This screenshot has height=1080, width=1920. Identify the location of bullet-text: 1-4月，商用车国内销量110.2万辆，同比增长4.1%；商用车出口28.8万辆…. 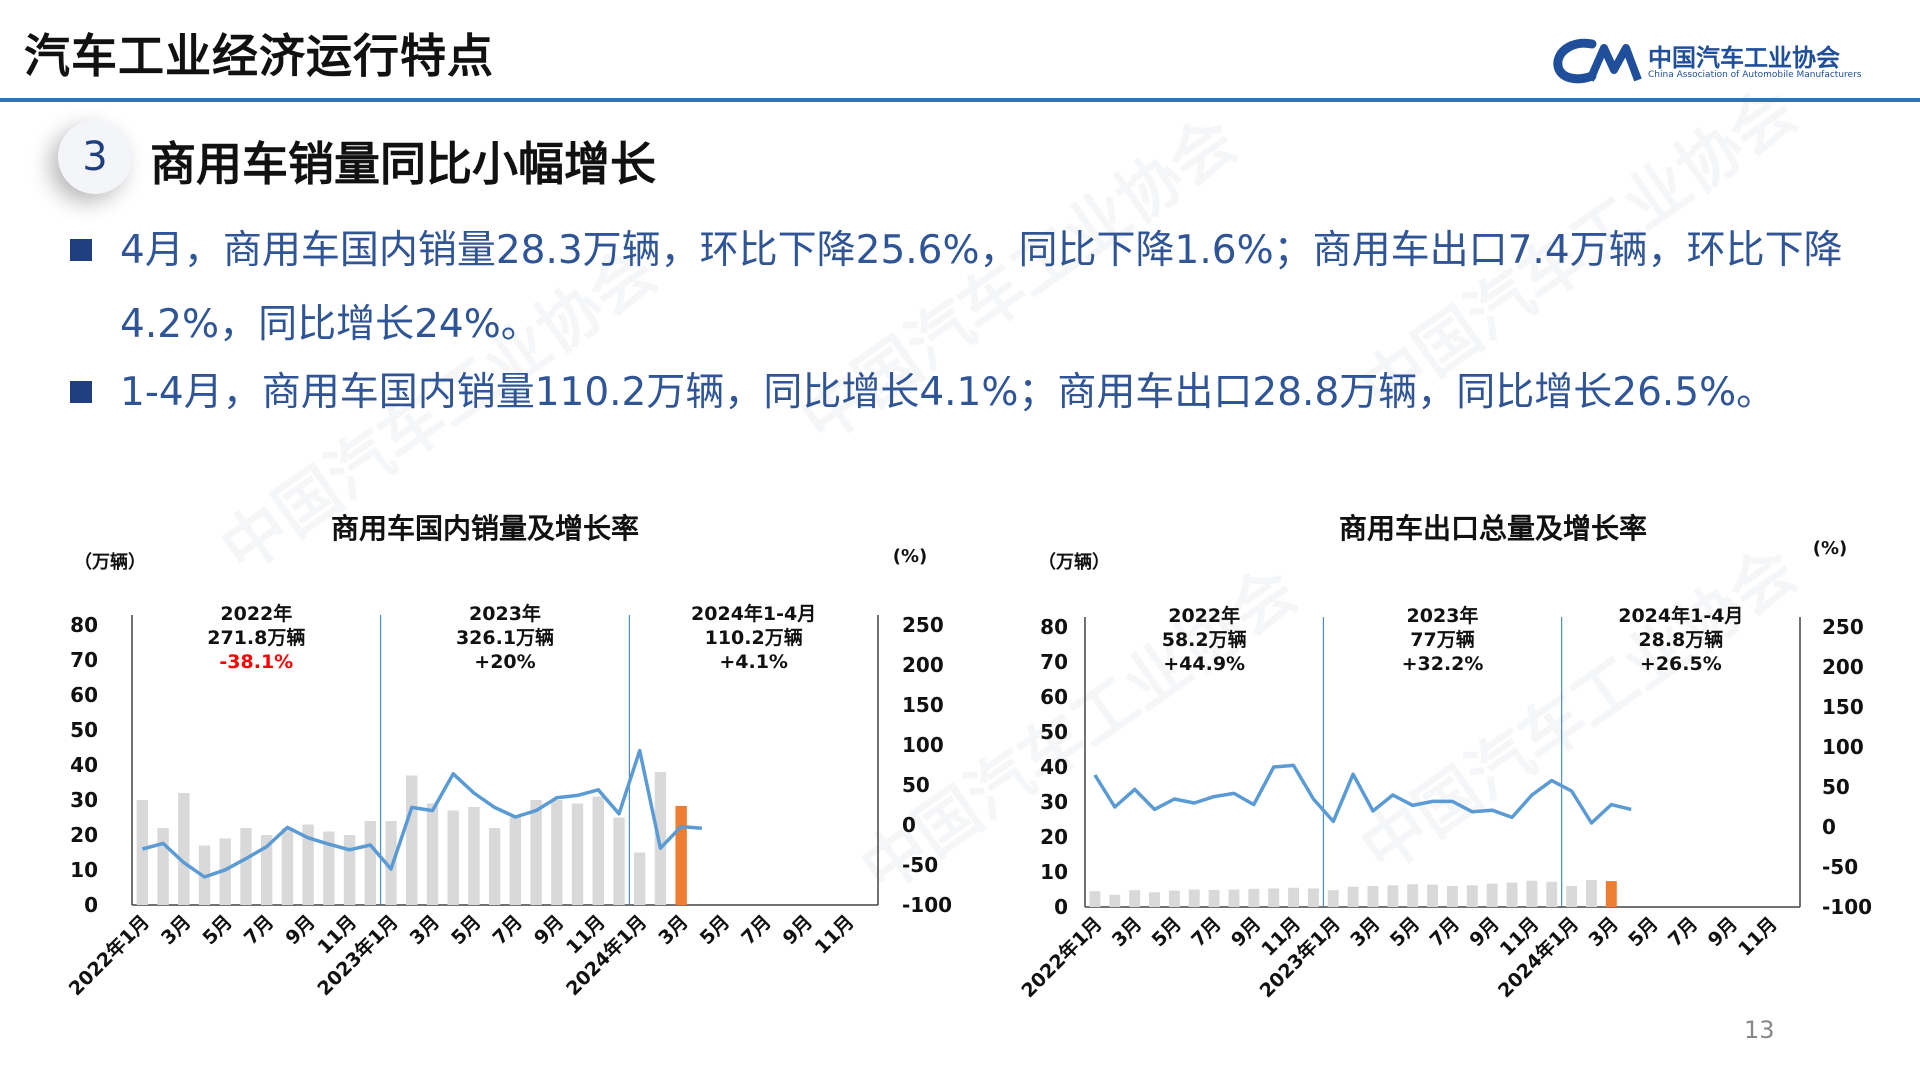
(948, 392).